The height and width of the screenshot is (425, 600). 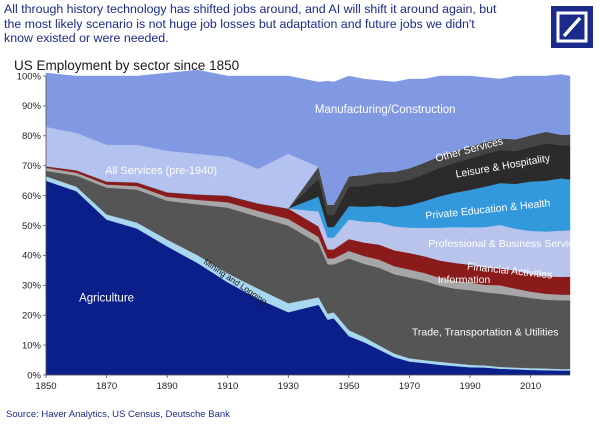 I want to click on y-tick-label: 60%, so click(x=32, y=196).